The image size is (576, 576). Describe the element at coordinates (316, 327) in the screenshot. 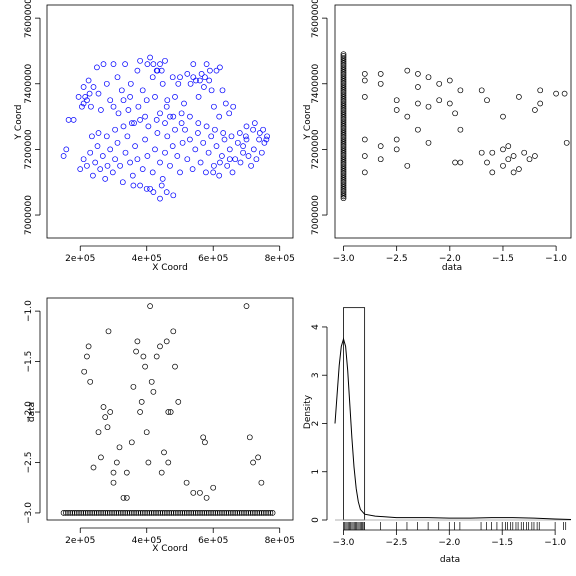

I see `y-tick-label: 4` at that location.